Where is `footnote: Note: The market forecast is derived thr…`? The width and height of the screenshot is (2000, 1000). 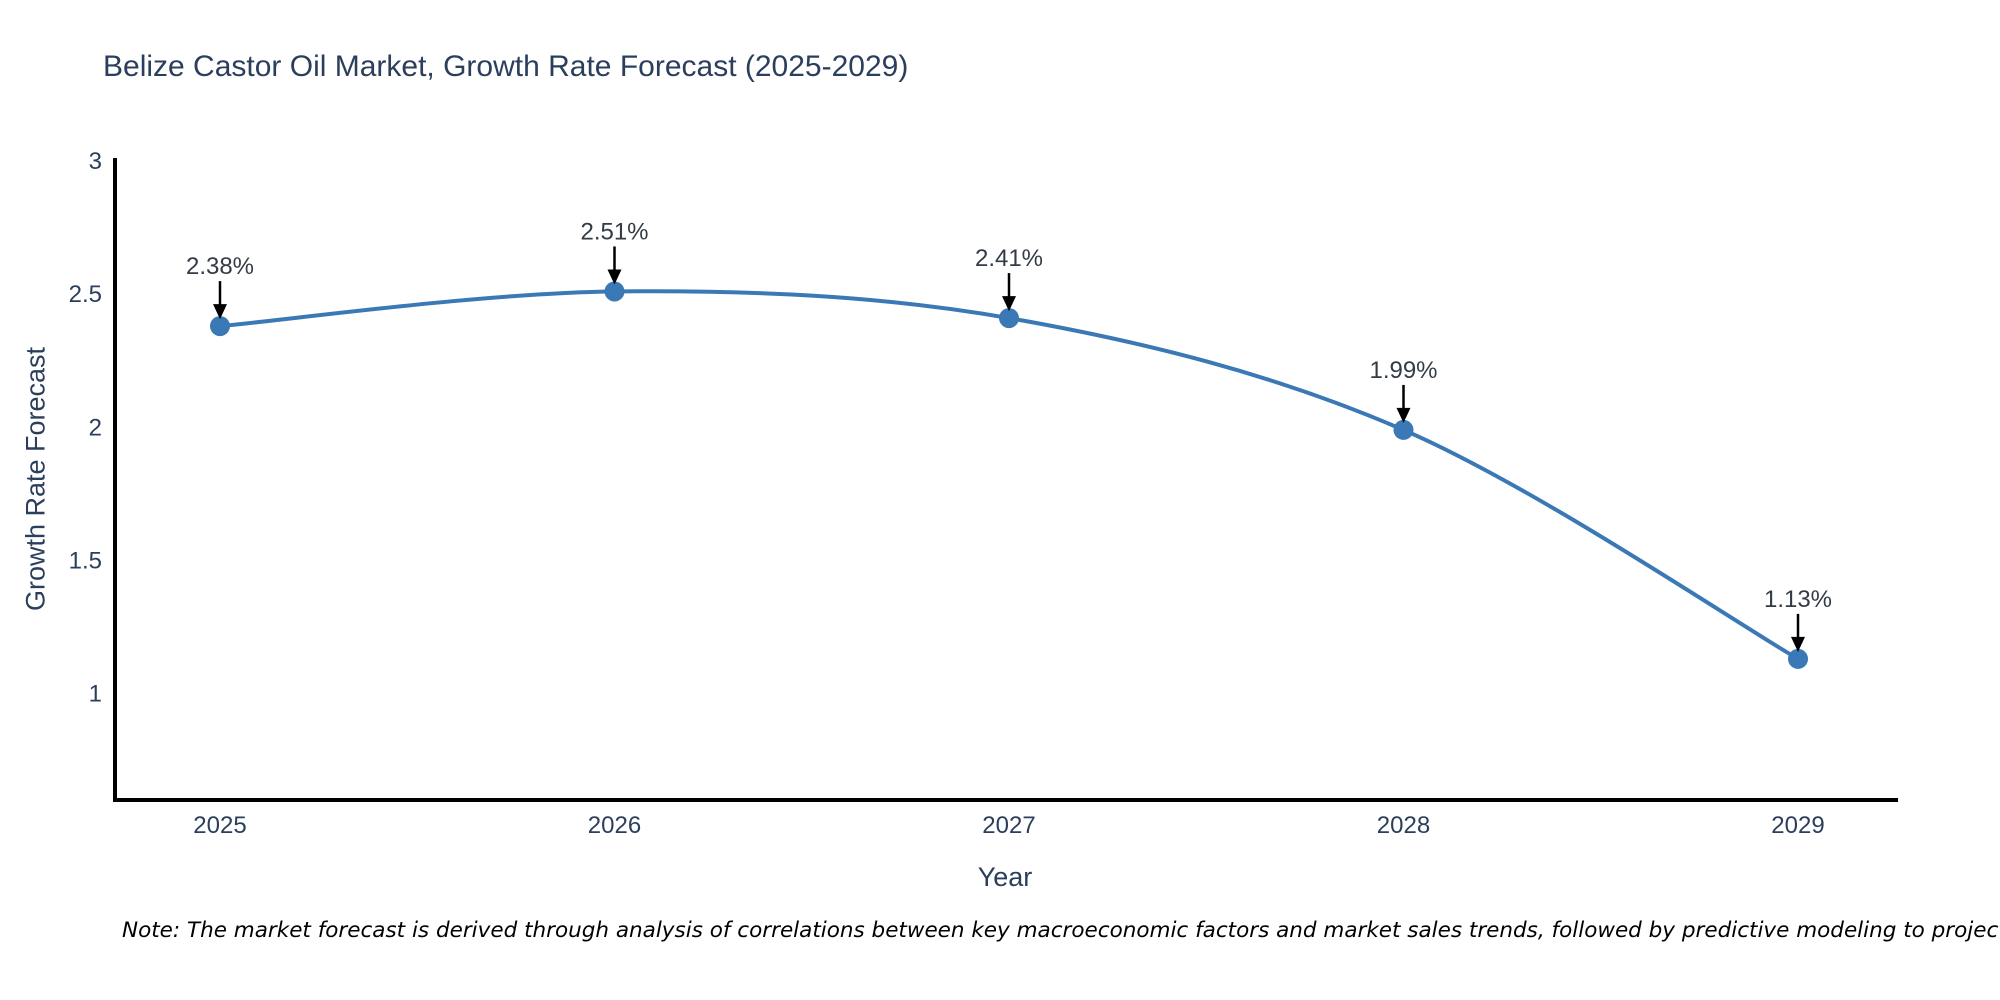 footnote: Note: The market forecast is derived thr… is located at coordinates (1061, 930).